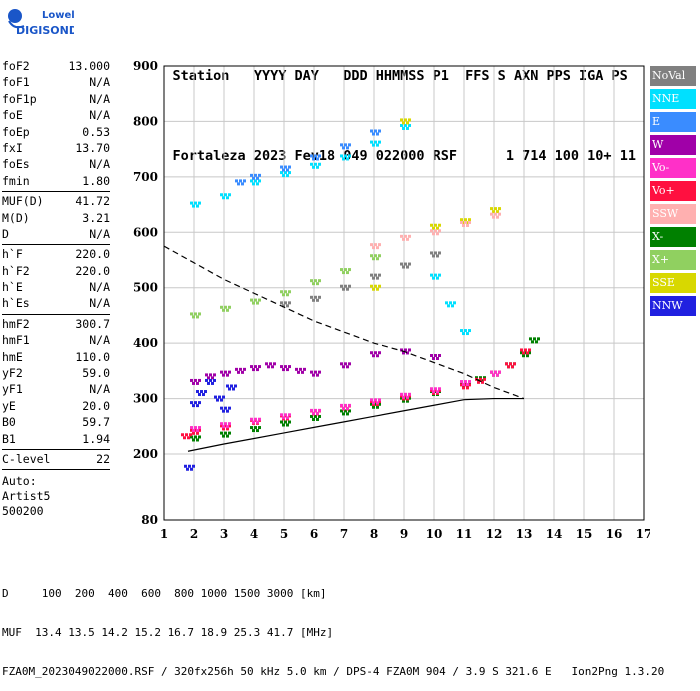 Image resolution: width=700 pixels, height=691 pixels. I want to click on param-key: hmE, so click(12, 356).